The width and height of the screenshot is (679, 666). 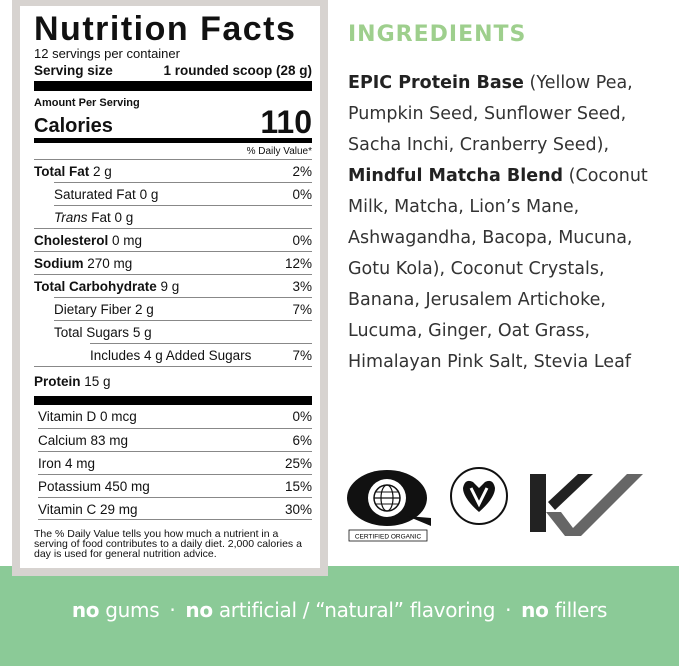 What do you see at coordinates (165, 29) in the screenshot?
I see `label-title: Nutrition Facts` at bounding box center [165, 29].